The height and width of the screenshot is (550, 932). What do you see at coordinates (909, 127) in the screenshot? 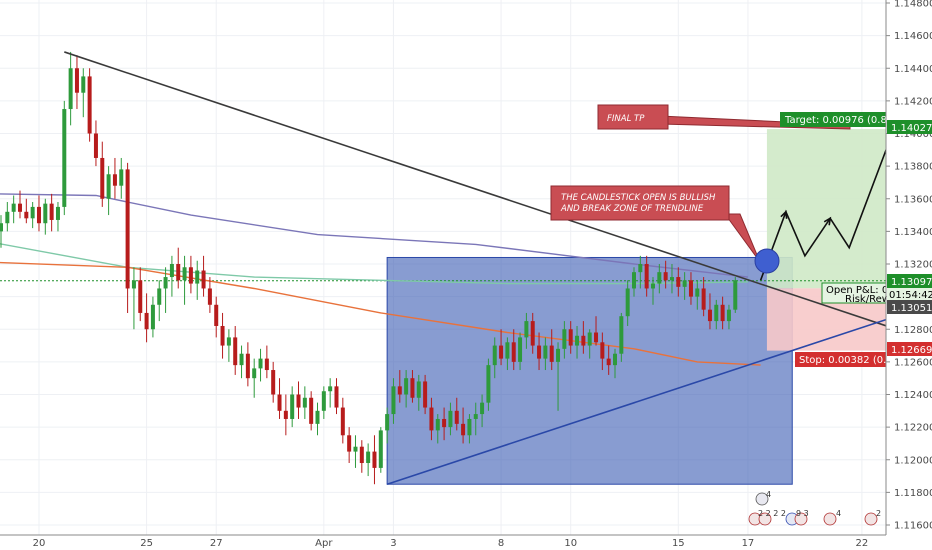
I see `target-price-tag: 1.14027` at bounding box center [909, 127].